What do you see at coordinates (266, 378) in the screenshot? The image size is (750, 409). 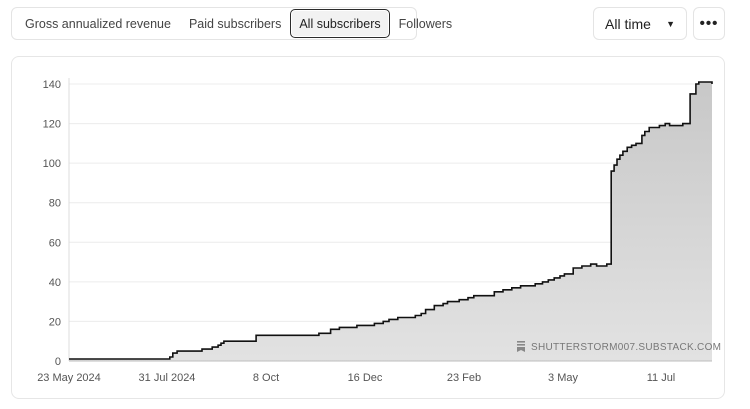 I see `x-tick-label: 8 Oct` at bounding box center [266, 378].